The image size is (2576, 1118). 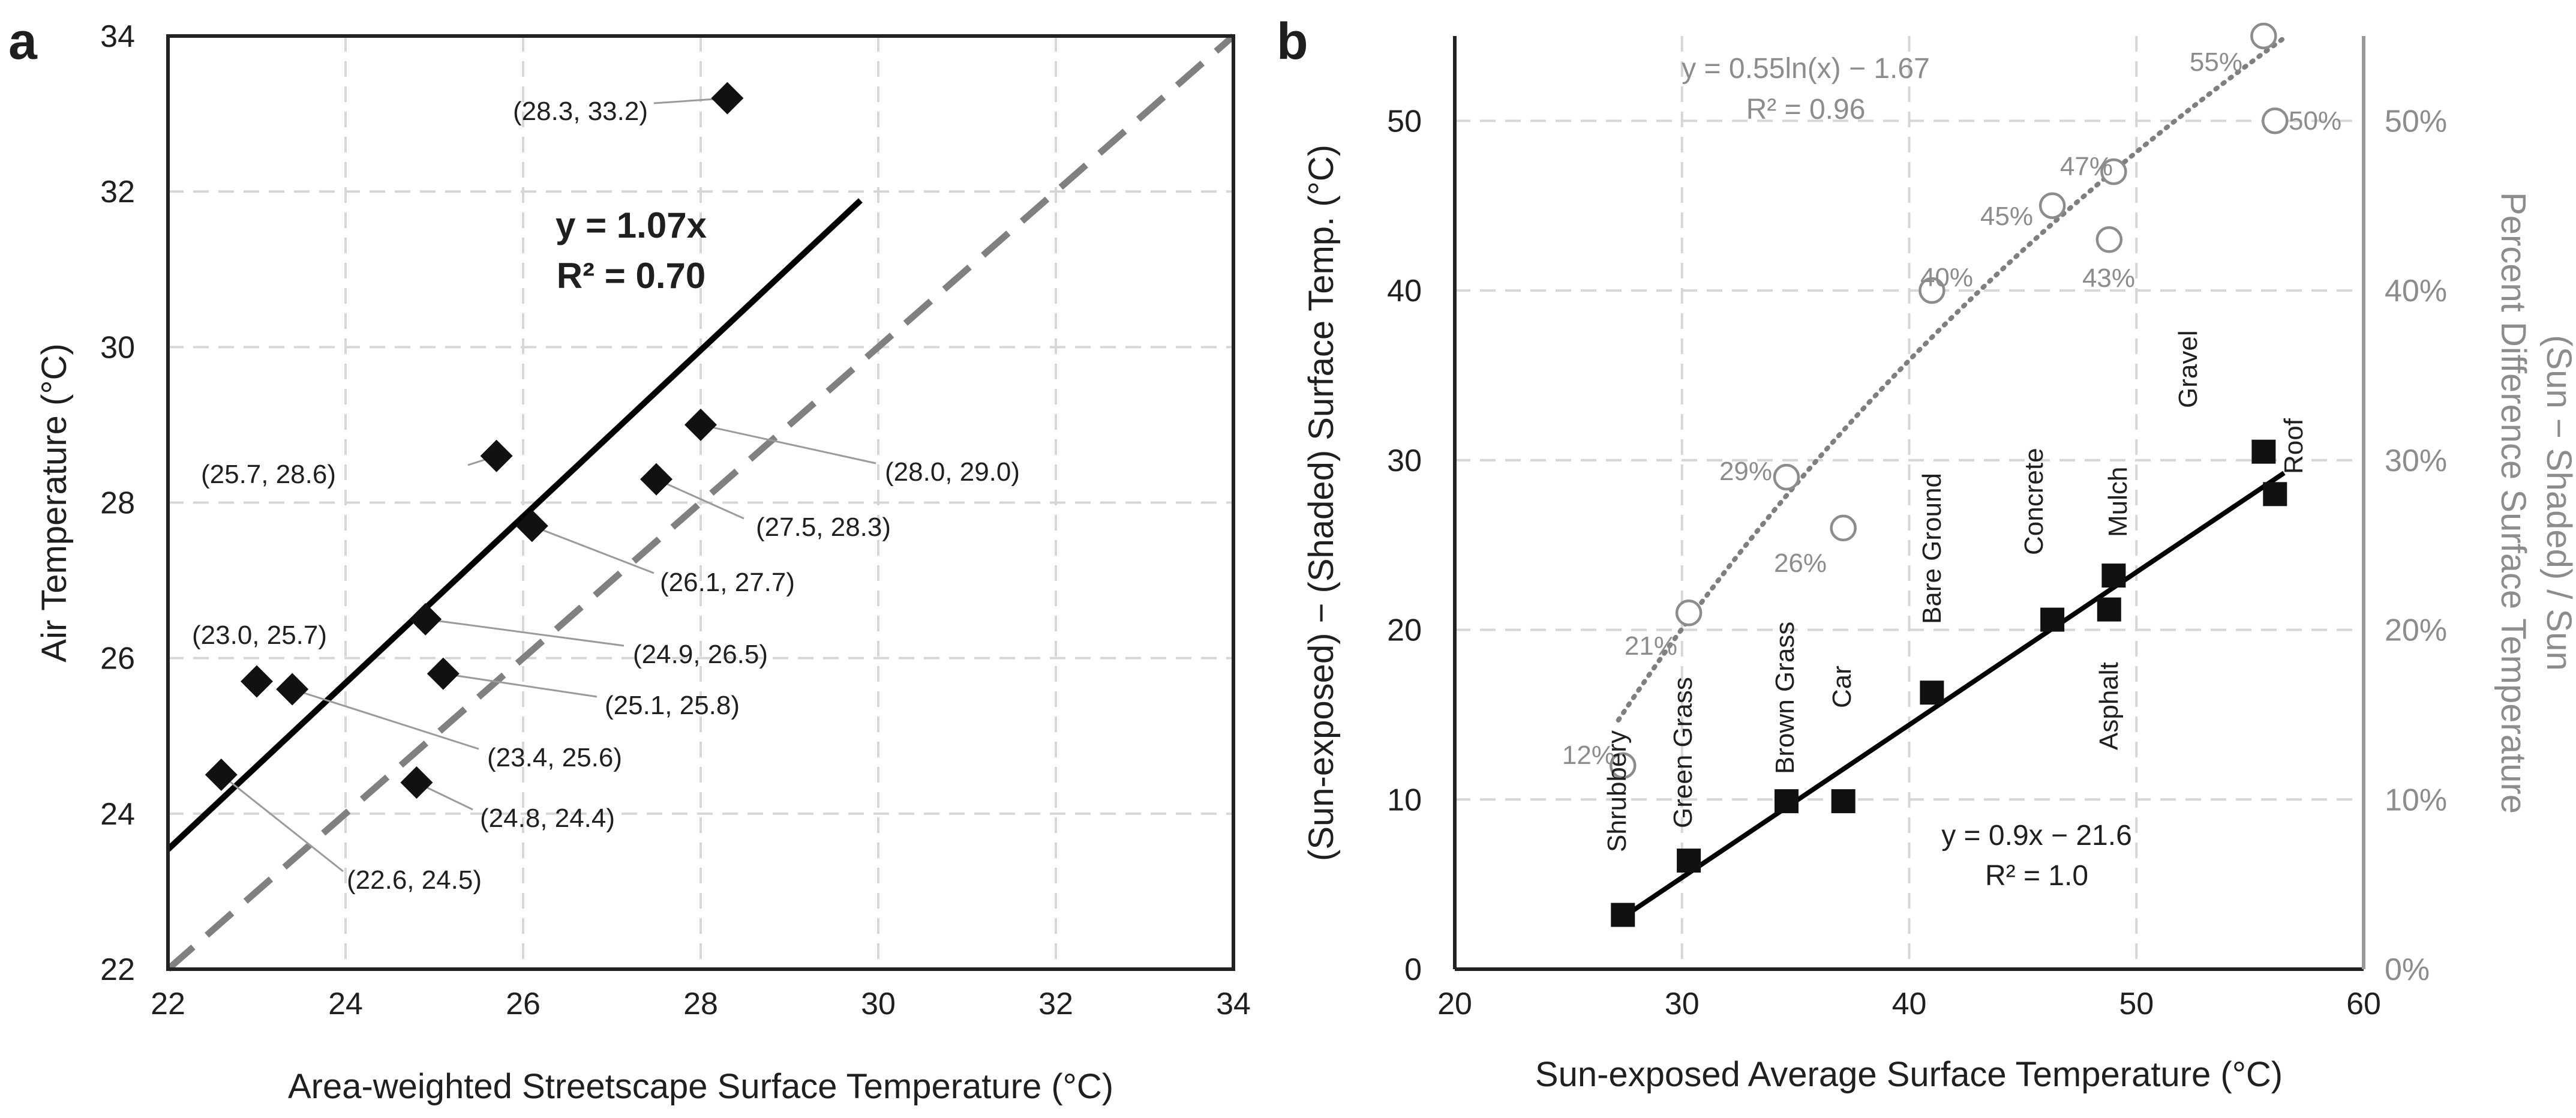 I want to click on panel-a-fit-equation: y = 1.07x, so click(x=632, y=225).